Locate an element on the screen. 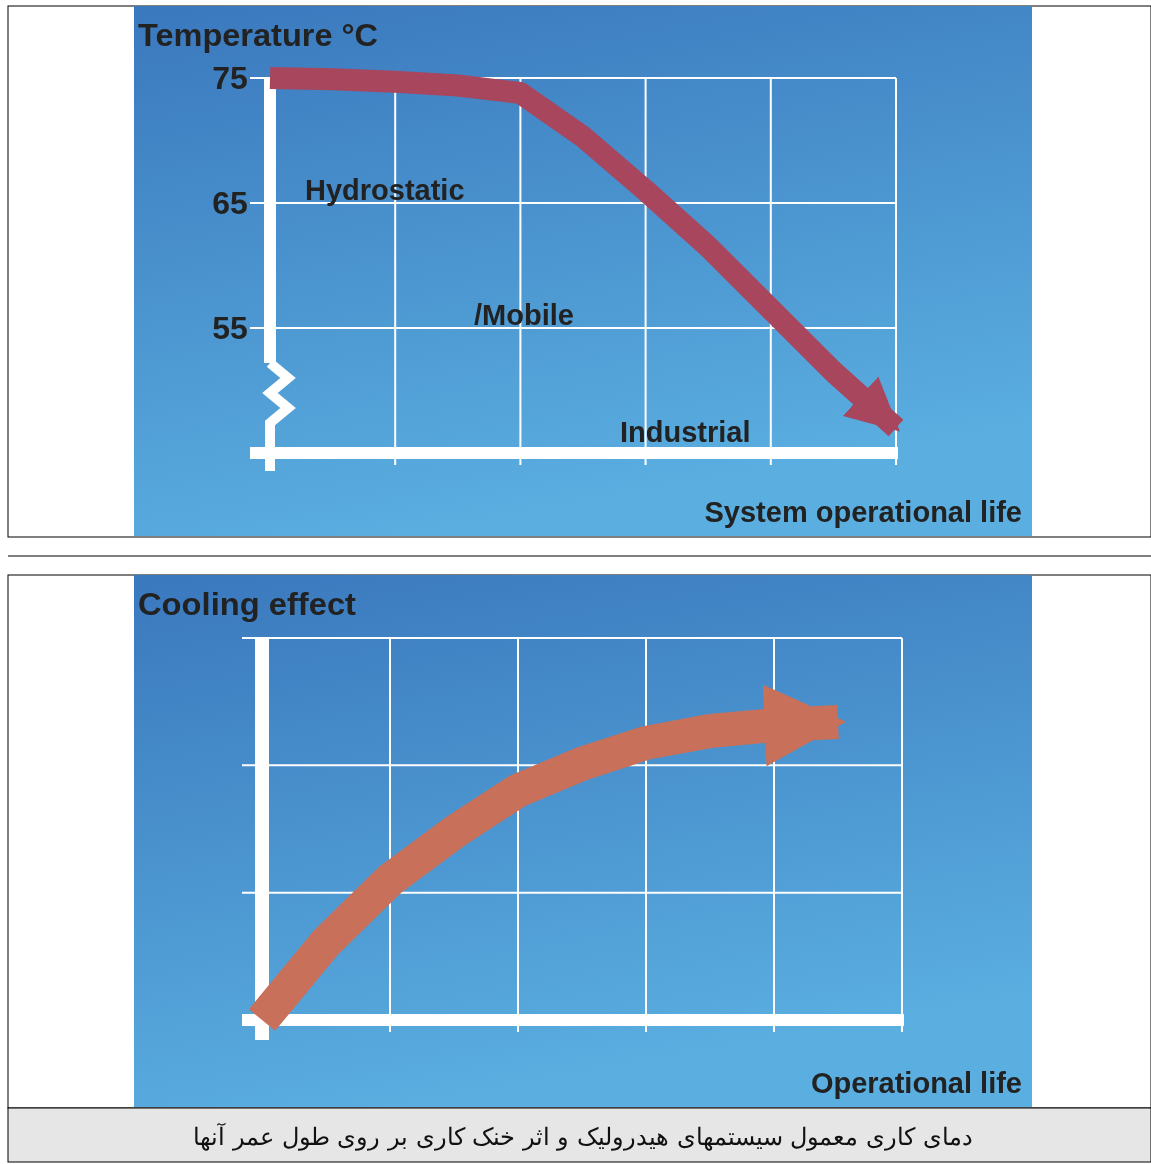 This screenshot has width=1151, height=1164. x-axis-title: System operational life is located at coordinates (863, 512).